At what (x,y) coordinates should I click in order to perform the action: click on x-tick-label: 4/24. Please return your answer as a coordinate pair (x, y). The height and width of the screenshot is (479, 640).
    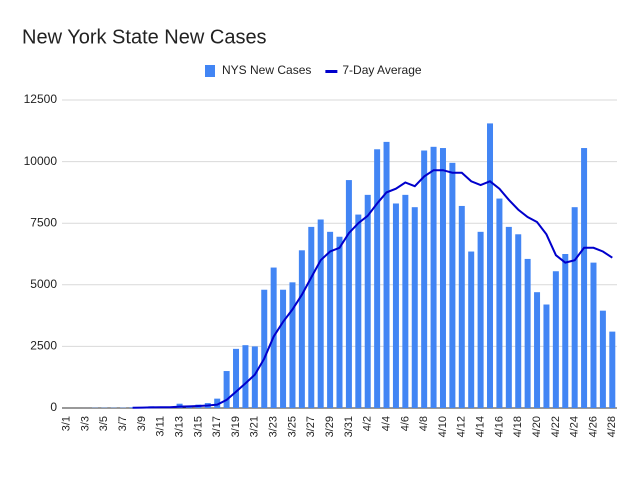
    Looking at the image, I should click on (575, 426).